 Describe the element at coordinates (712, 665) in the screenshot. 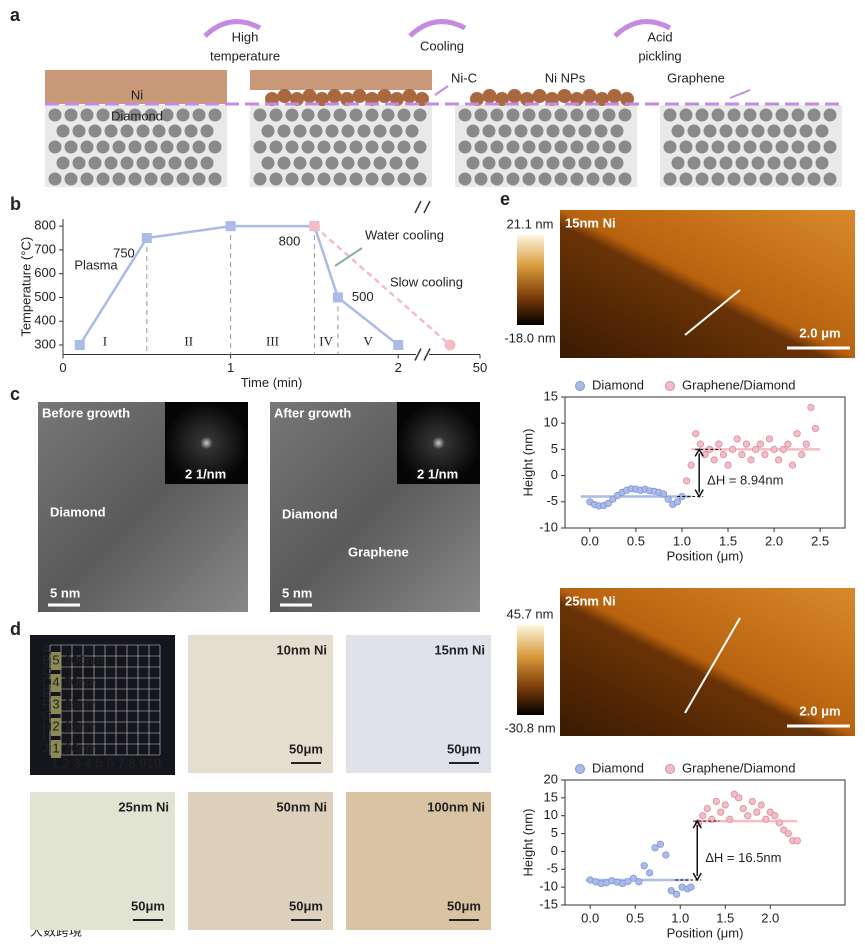

I see `direction-arrow` at that location.